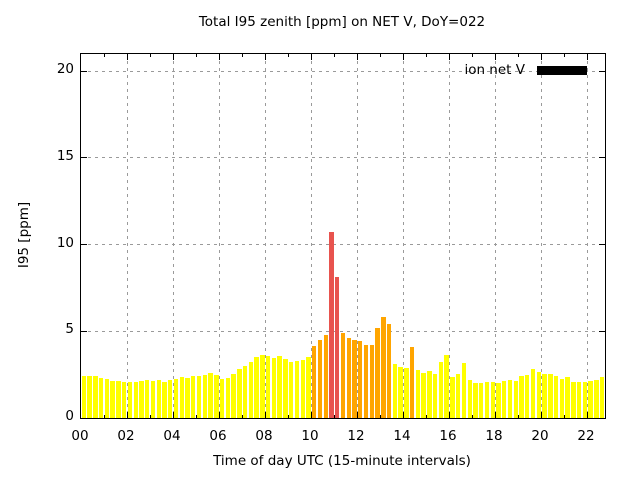  I want to click on x-axis-label: Time of day UTC (15-minute intervals), so click(342, 461).